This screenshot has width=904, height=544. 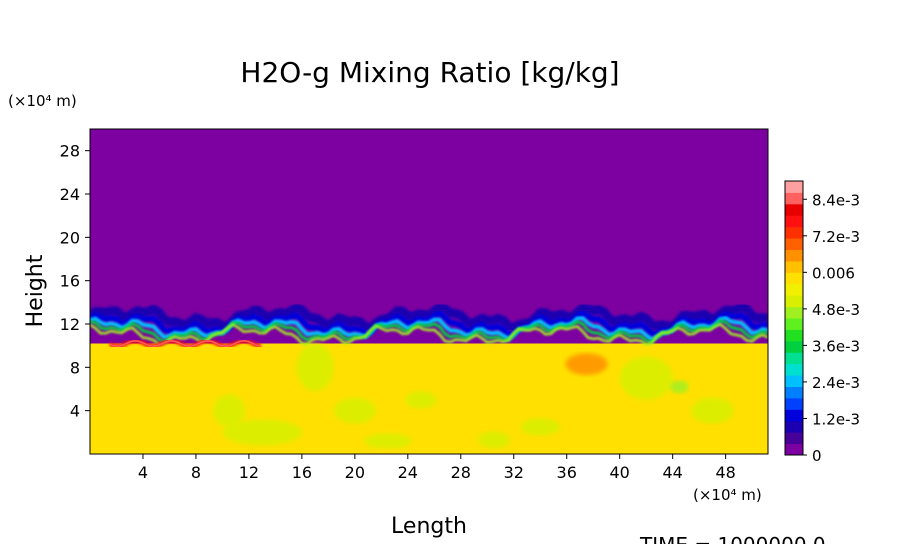 What do you see at coordinates (672, 472) in the screenshot?
I see `x-tick-label: 44` at bounding box center [672, 472].